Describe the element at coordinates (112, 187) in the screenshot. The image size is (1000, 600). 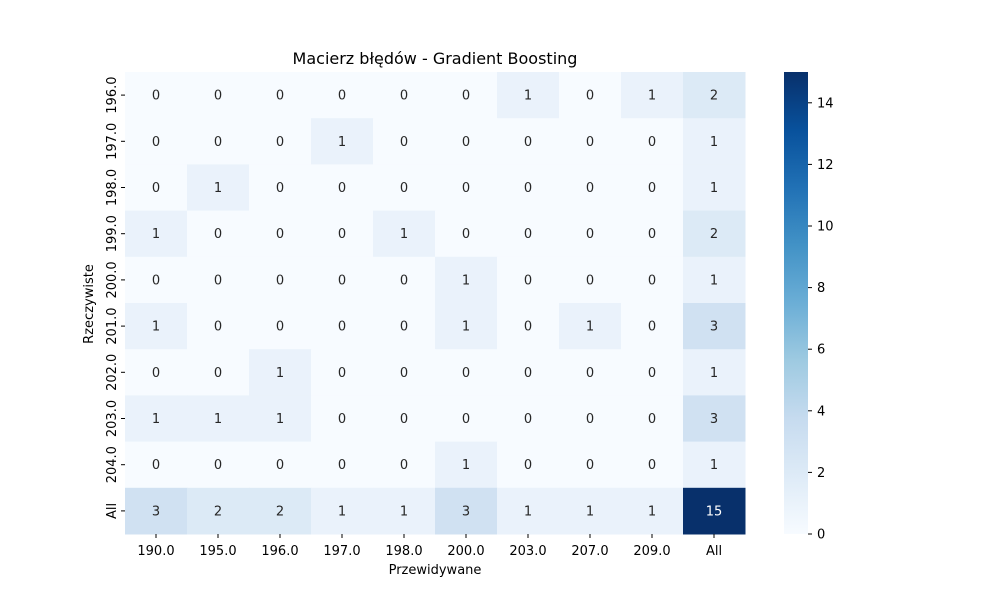
I see `y-tick-label: 198.0` at that location.